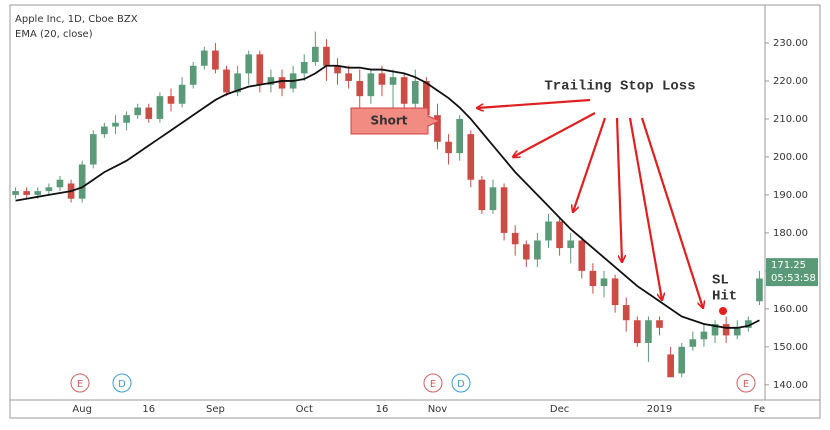 This screenshot has width=830, height=430. Describe the element at coordinates (790, 309) in the screenshot. I see `y-tick-label: 160.00` at that location.